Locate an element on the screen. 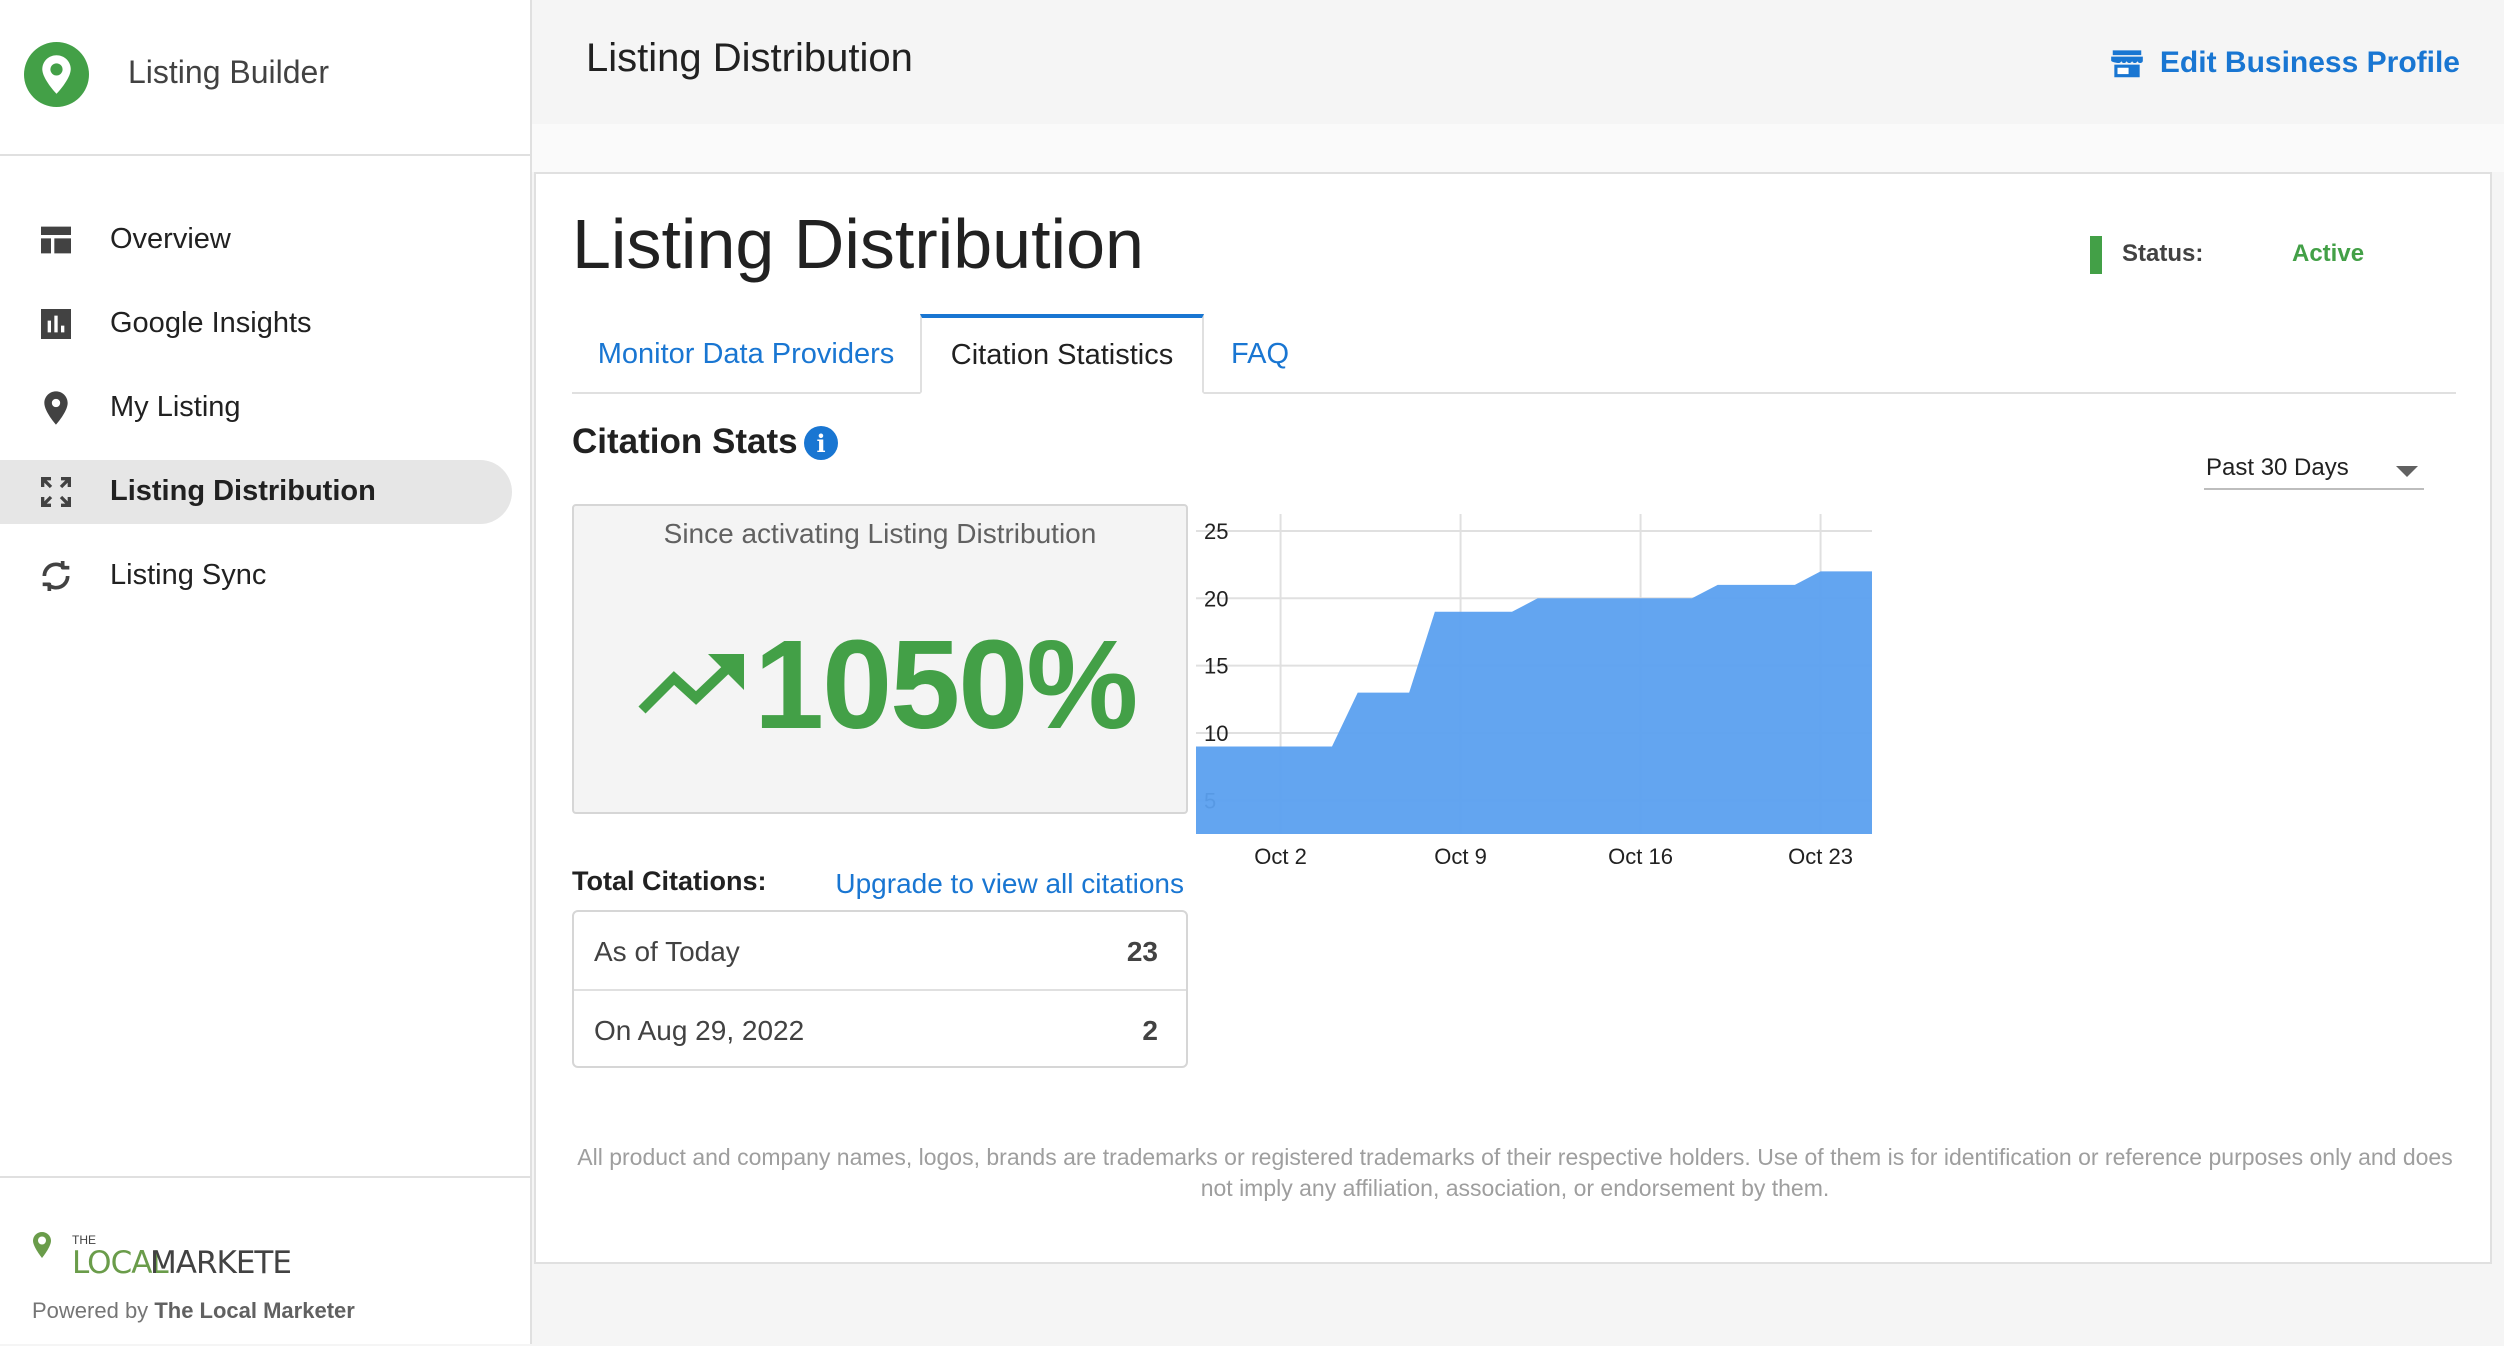 Image resolution: width=2504 pixels, height=1346 pixels. expand-icon is located at coordinates (56, 492).